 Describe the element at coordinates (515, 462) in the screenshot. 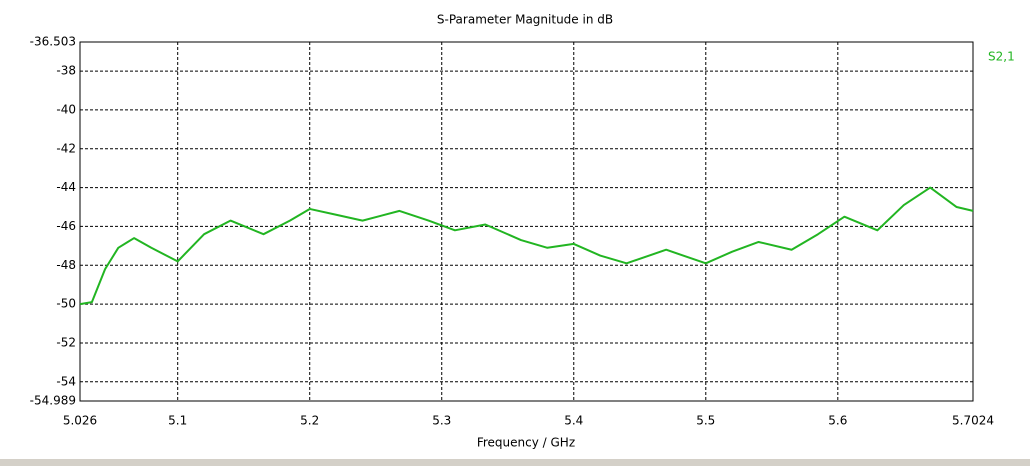

I see `window-edge` at that location.